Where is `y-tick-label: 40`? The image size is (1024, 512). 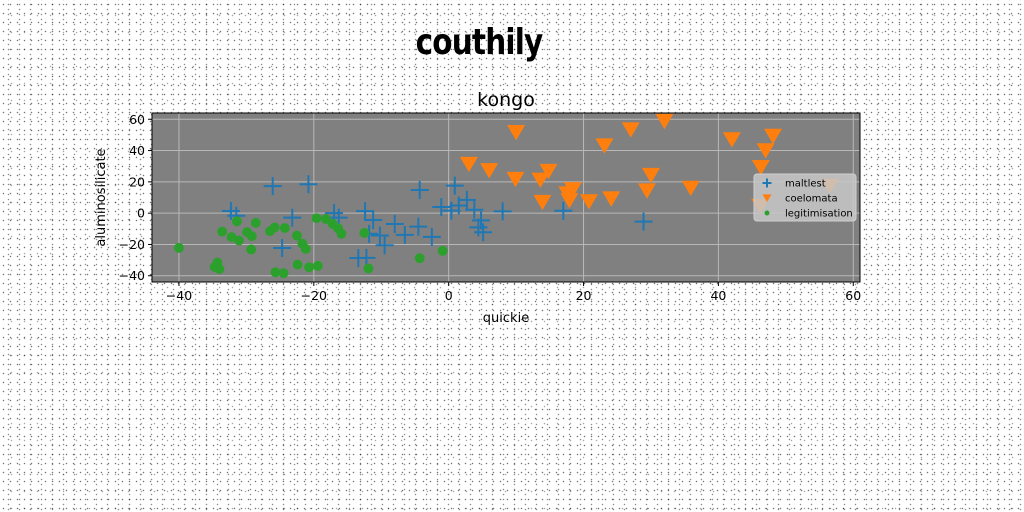 y-tick-label: 40 is located at coordinates (137, 150).